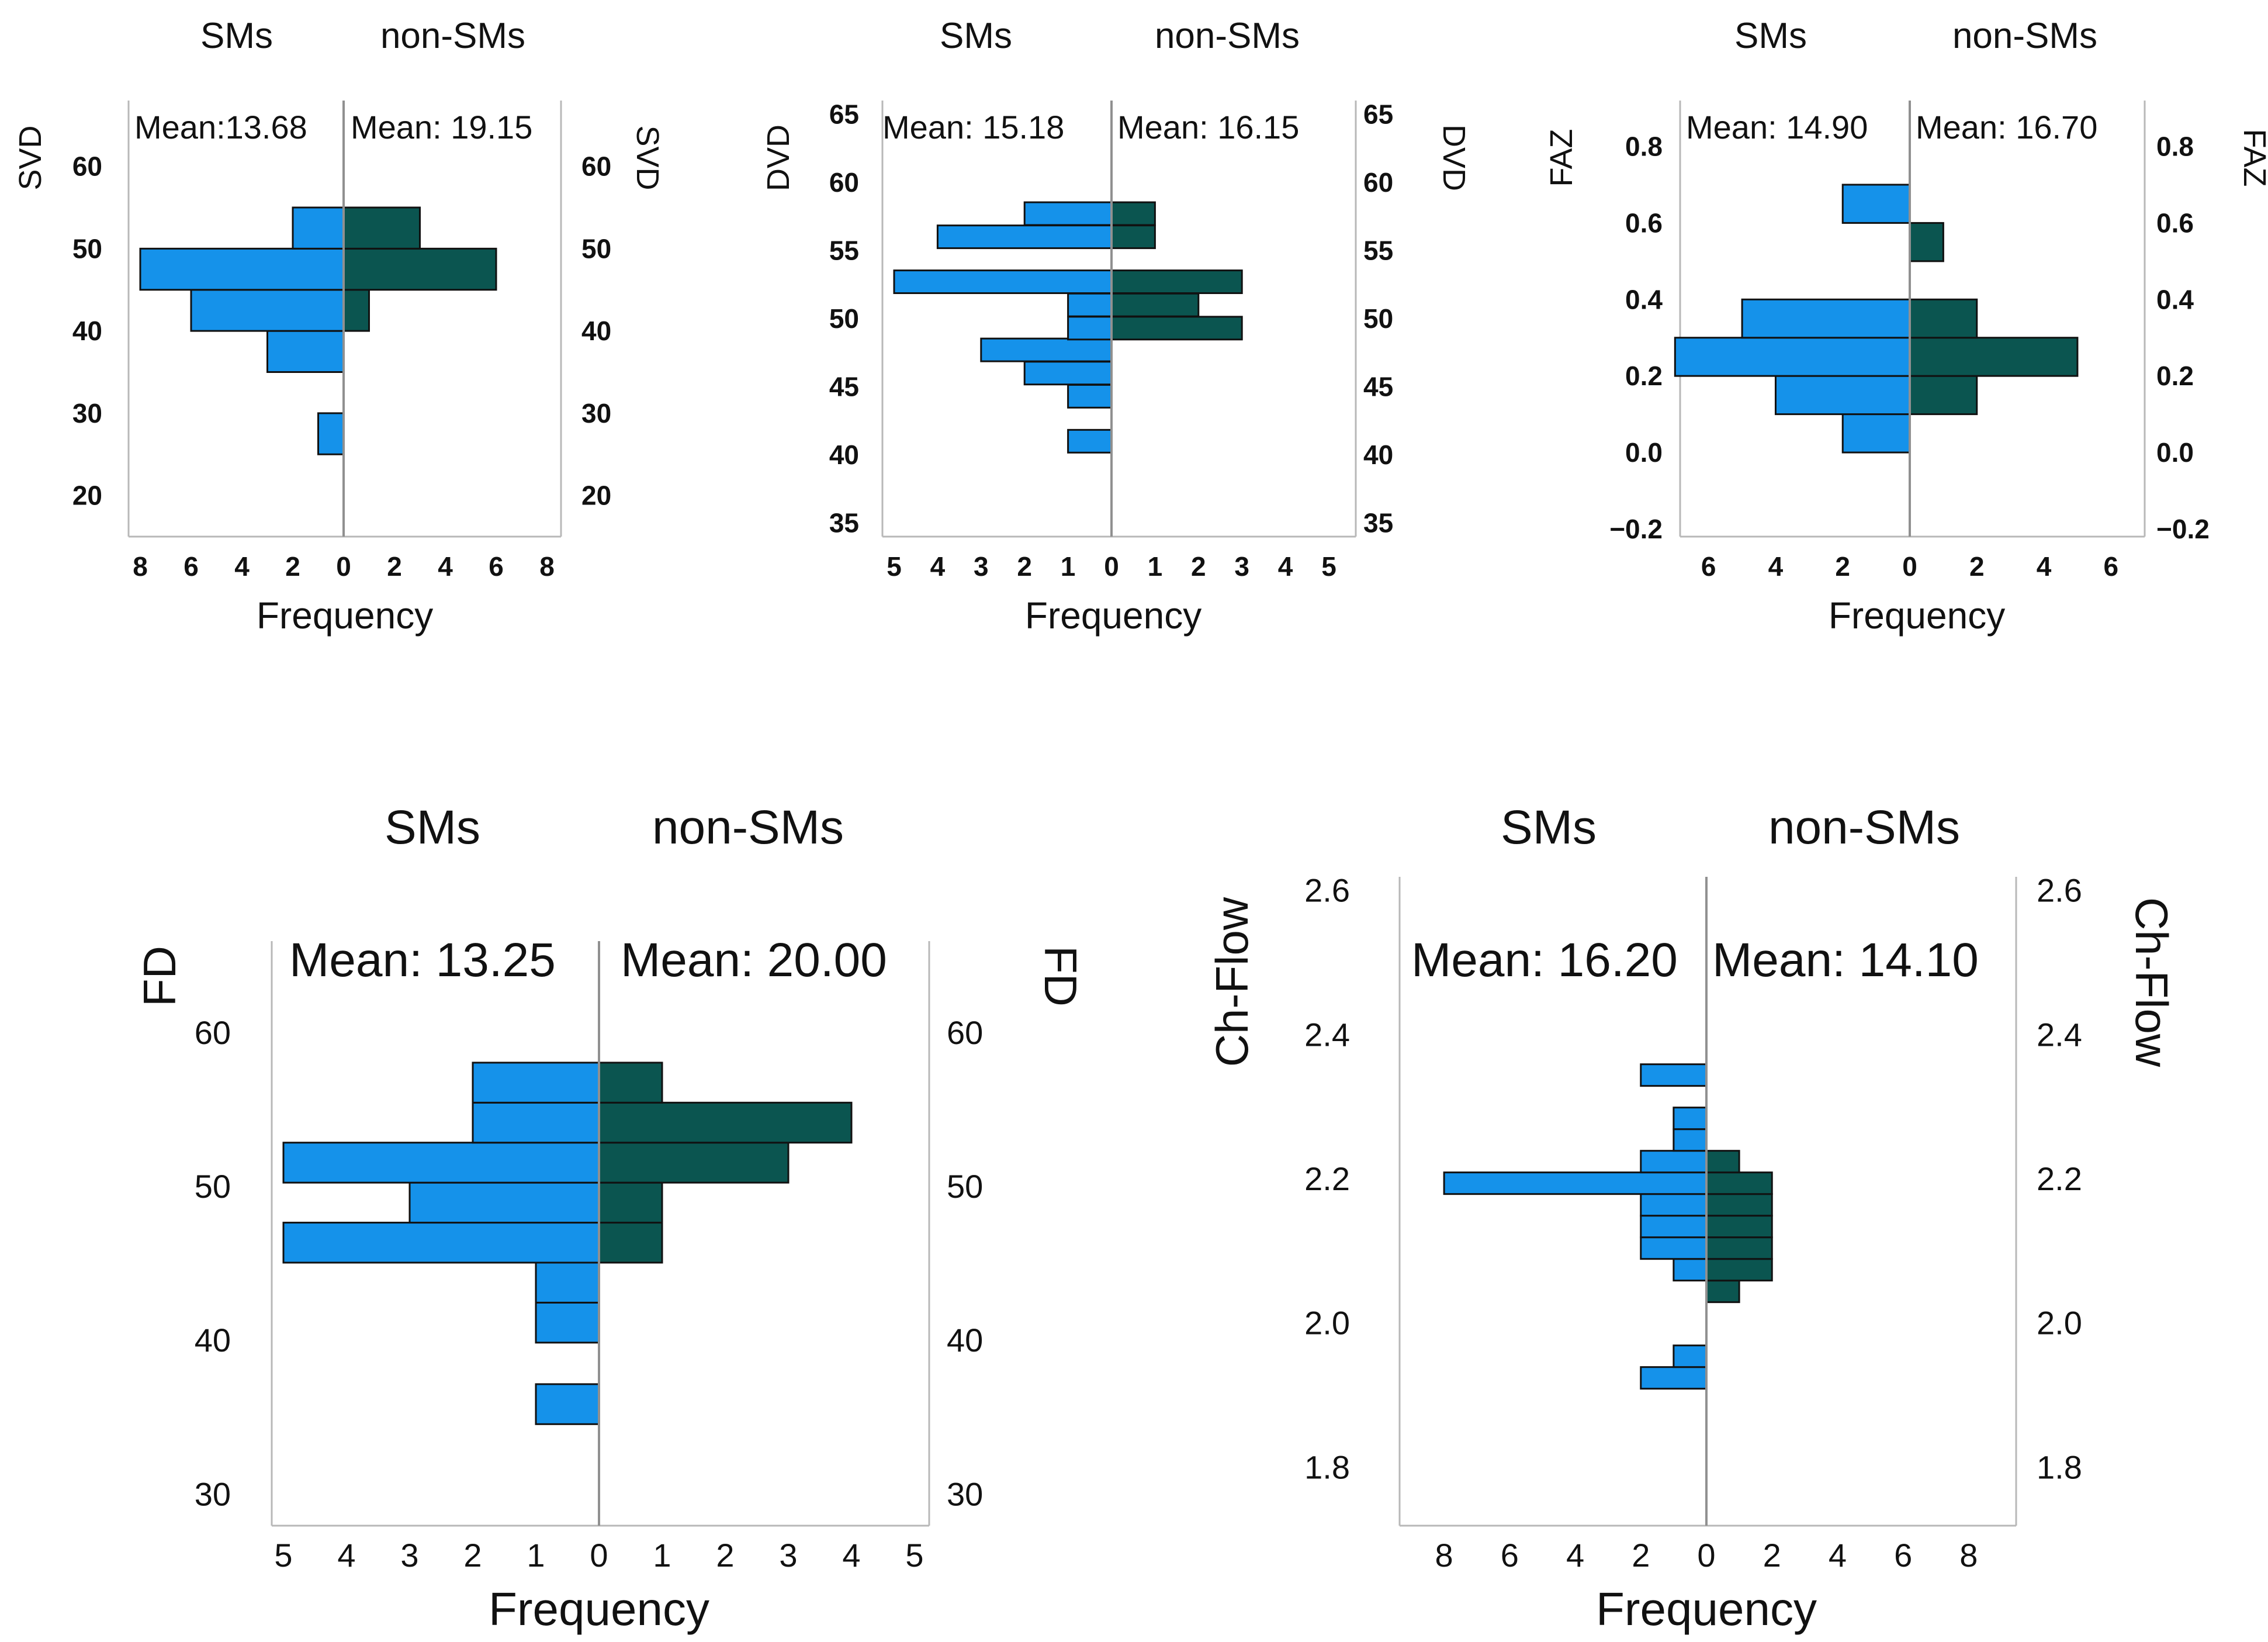 Image resolution: width=2268 pixels, height=1642 pixels. What do you see at coordinates (343, 566) in the screenshot?
I see `x-tick-label: 0` at bounding box center [343, 566].